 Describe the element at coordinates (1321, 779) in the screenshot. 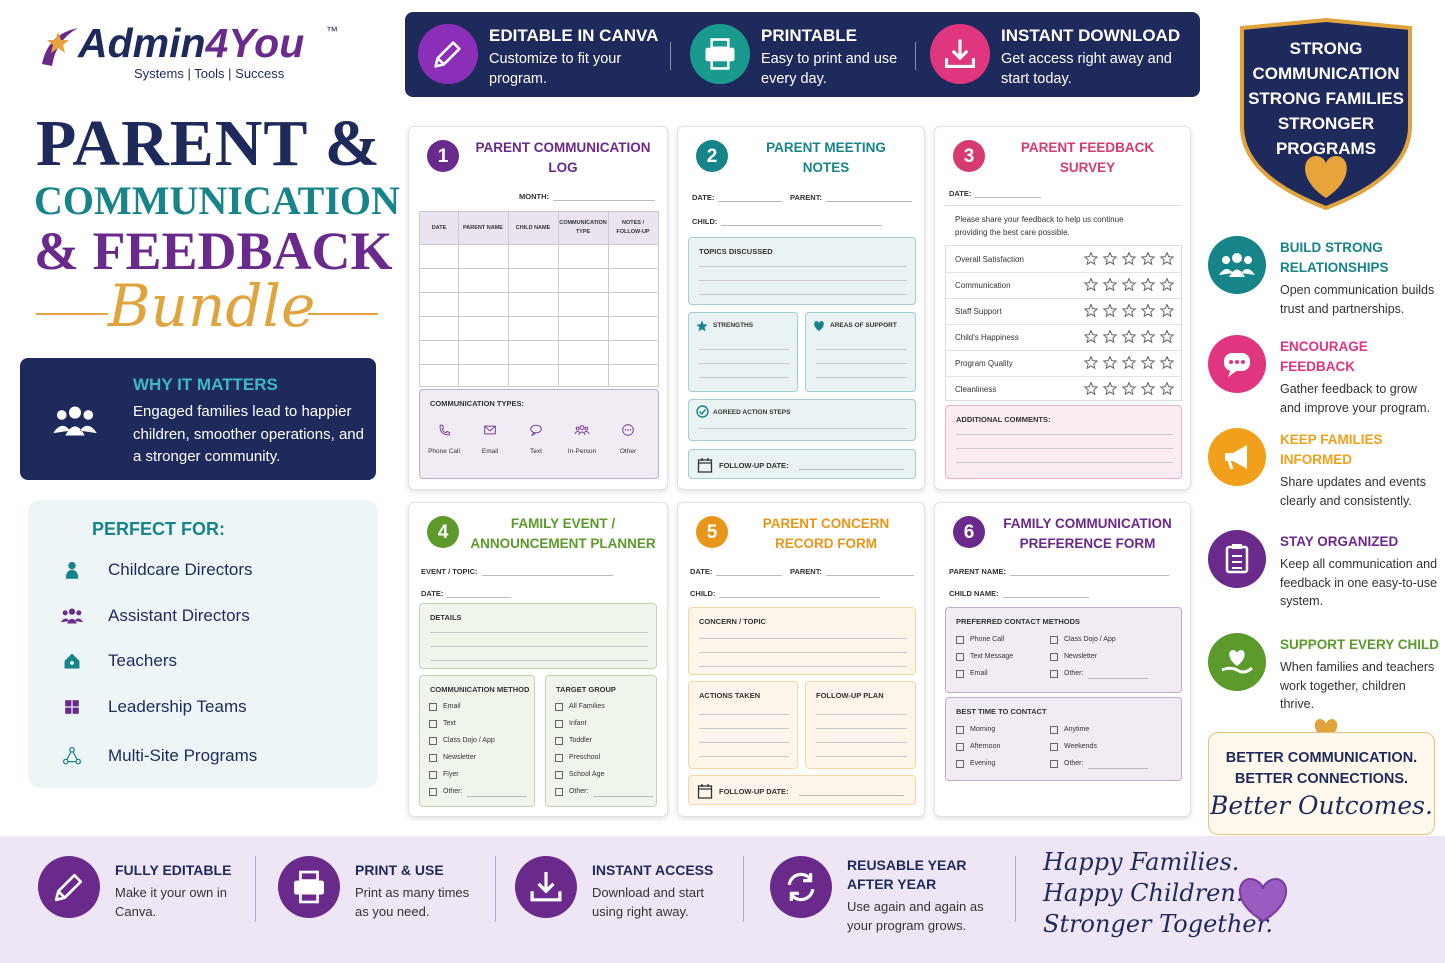

I see `outcome-line: BETTER CONNECTIONS.` at that location.